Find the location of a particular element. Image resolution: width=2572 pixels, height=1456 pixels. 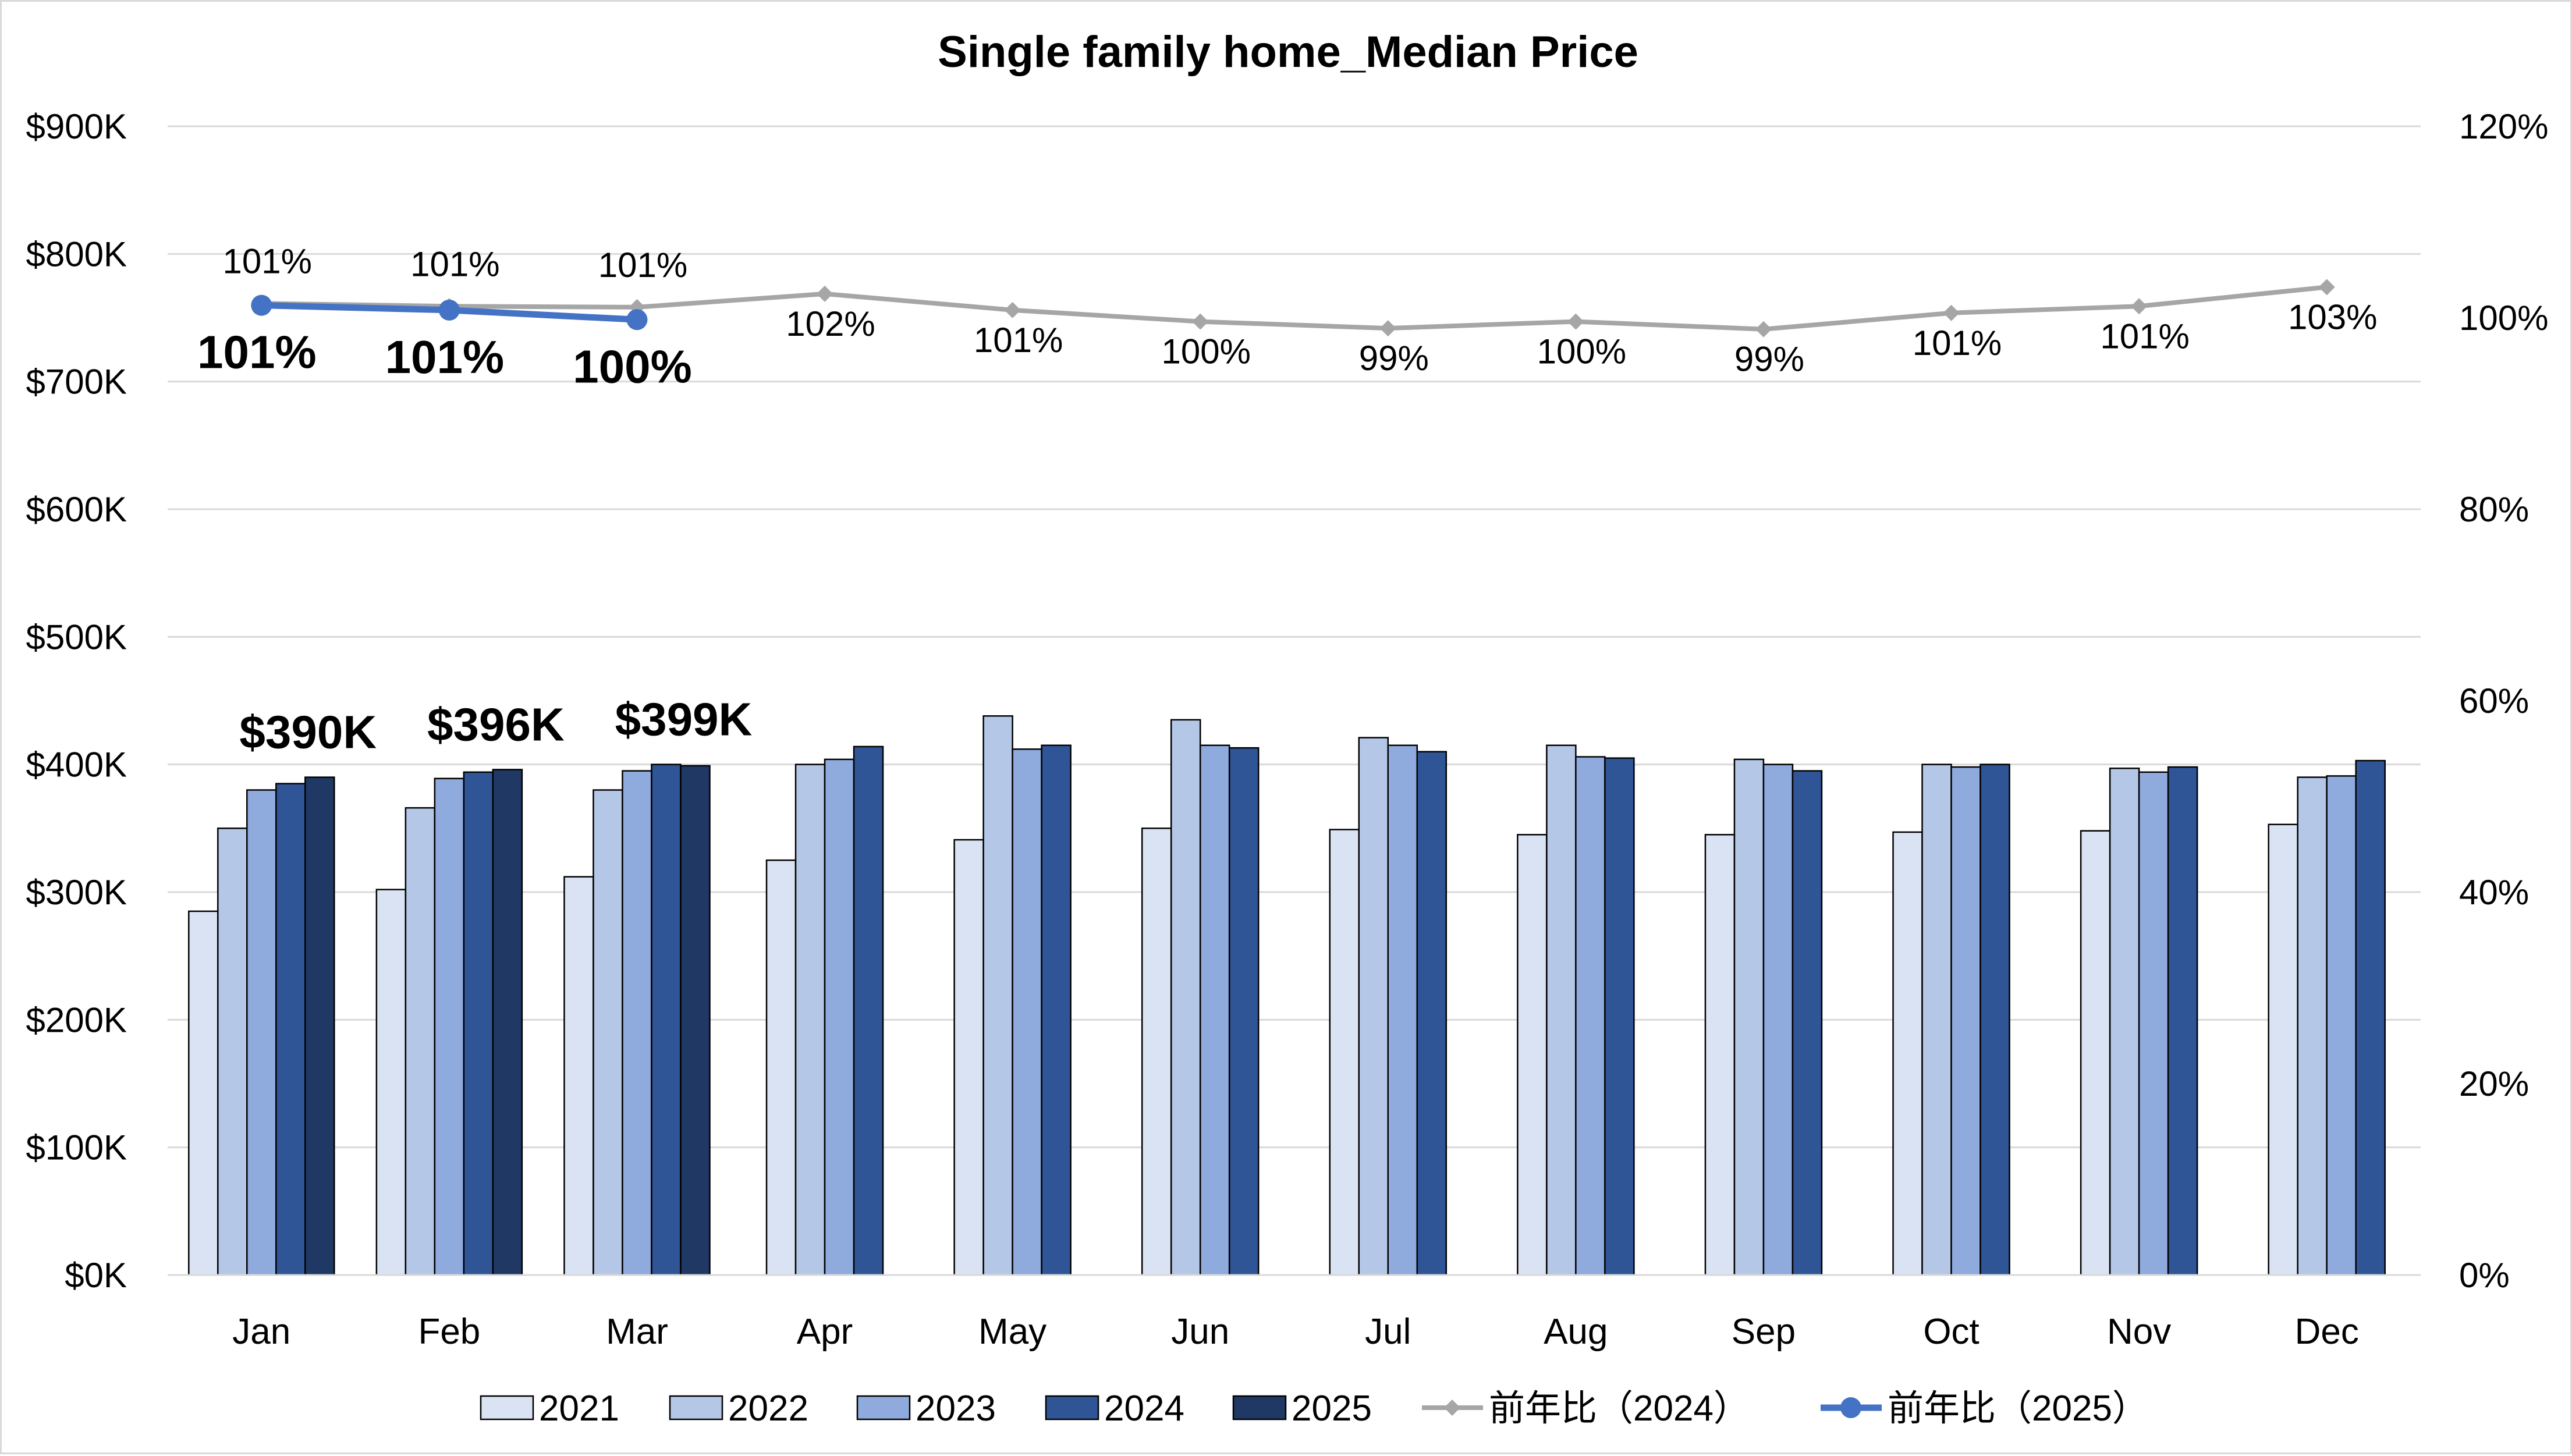

legend-label: 2021 is located at coordinates (579, 1408).